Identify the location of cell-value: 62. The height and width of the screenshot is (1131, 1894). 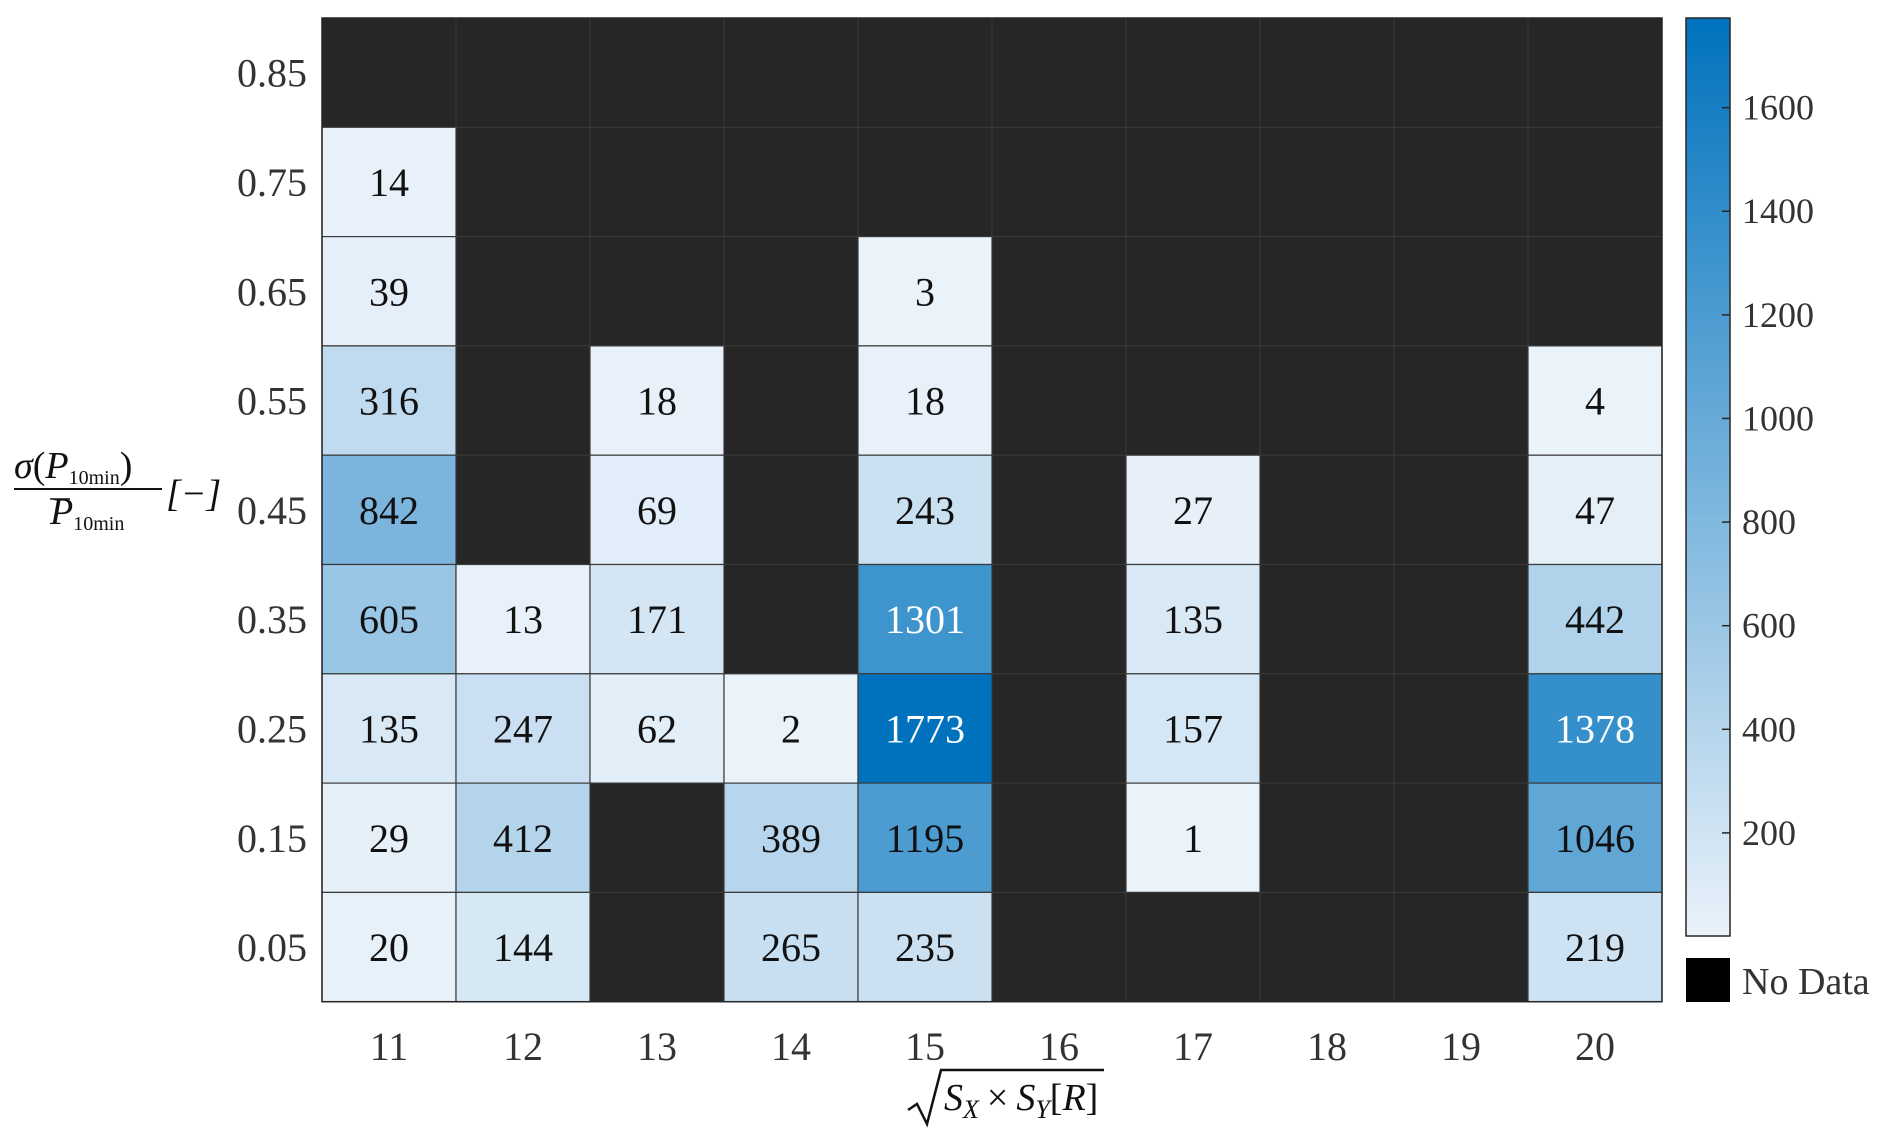
(657, 728).